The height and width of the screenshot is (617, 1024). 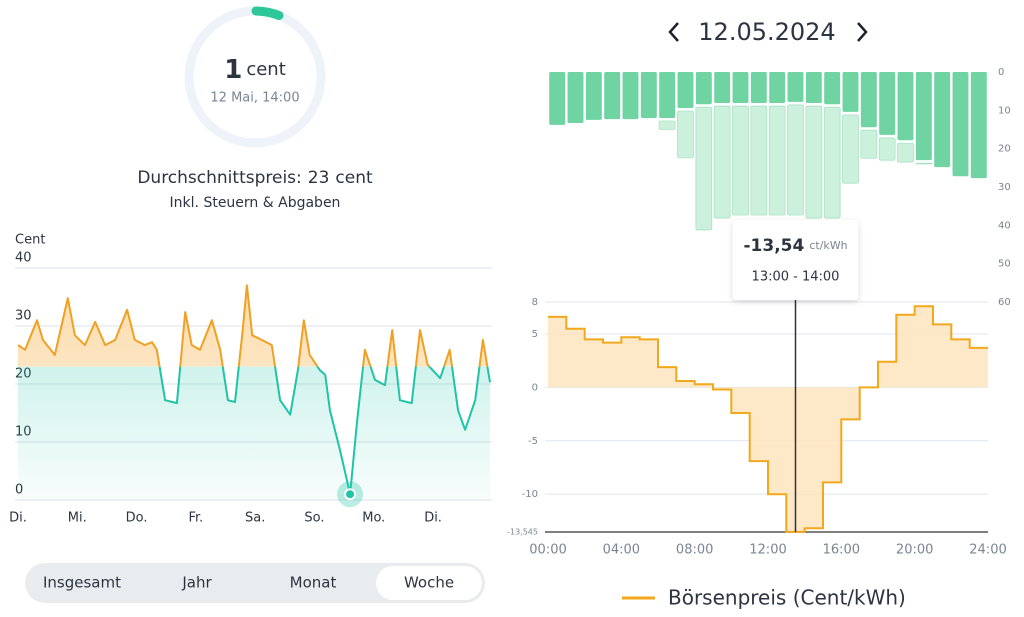 I want to click on line-below, so click(x=324, y=431).